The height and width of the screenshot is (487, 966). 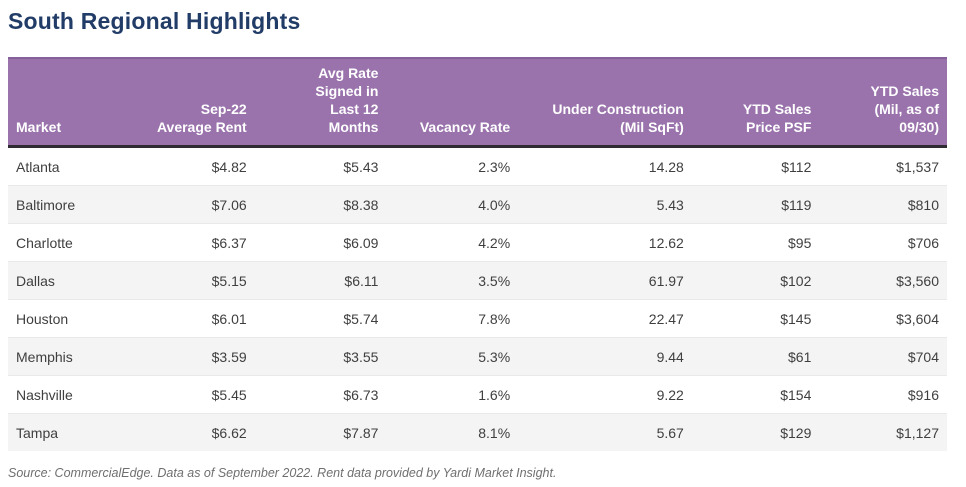 What do you see at coordinates (201, 280) in the screenshot?
I see `cell-avg_rent: $5.15` at bounding box center [201, 280].